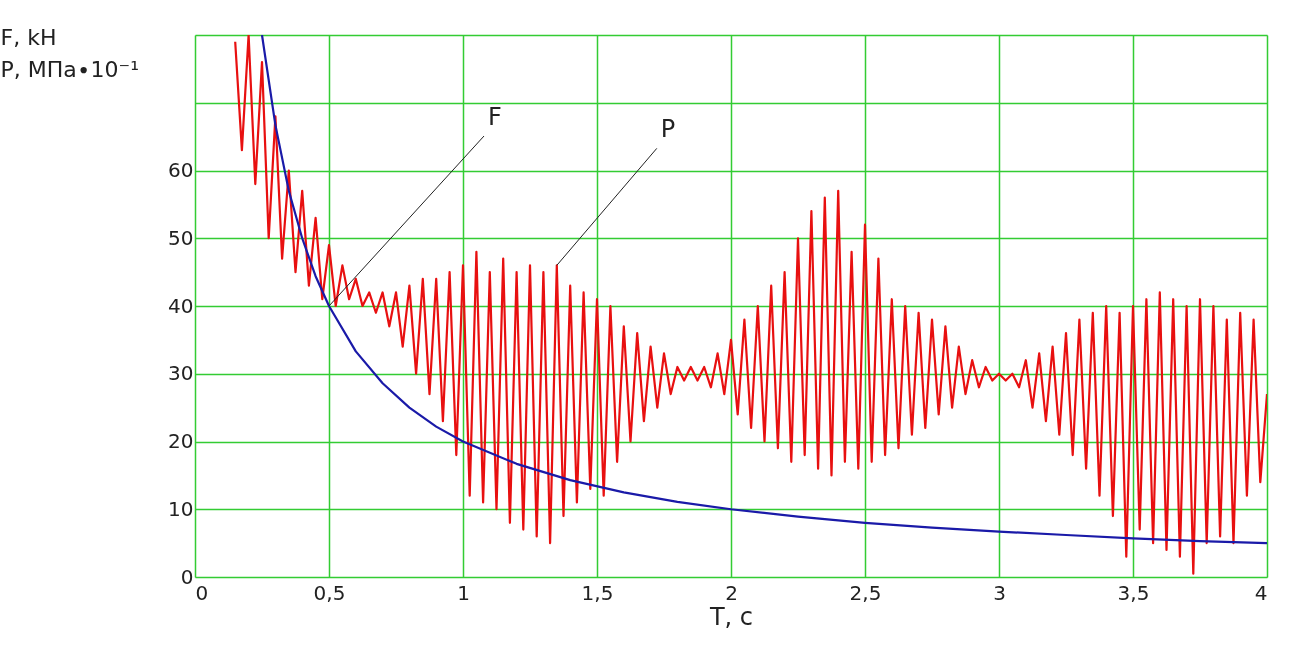 The width and height of the screenshot is (1289, 646). I want to click on annotation: F, so click(495, 117).